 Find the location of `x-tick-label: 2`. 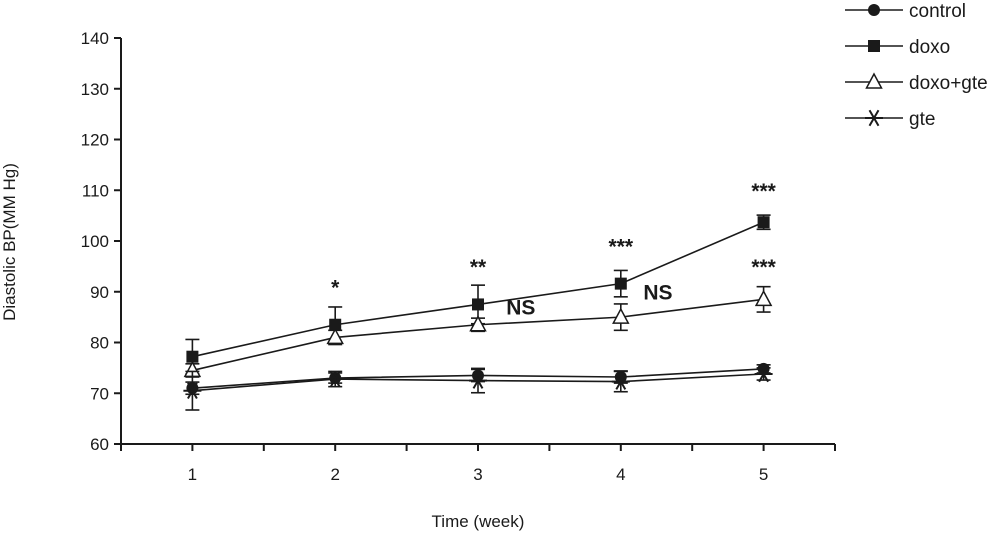

x-tick-label: 2 is located at coordinates (334, 474).